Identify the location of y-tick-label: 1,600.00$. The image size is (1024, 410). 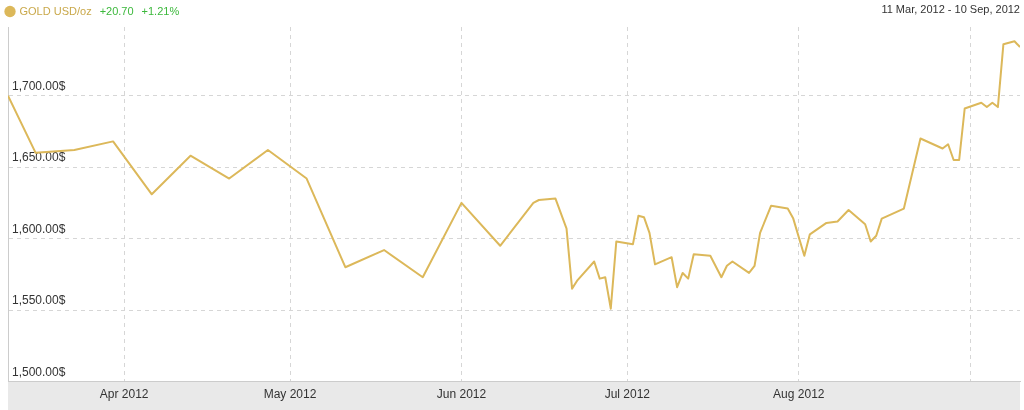
(39, 228).